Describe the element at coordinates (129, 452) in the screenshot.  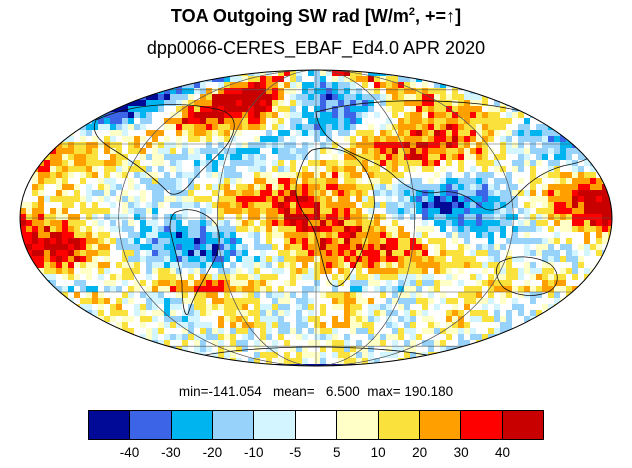
I see `colorbar-tick-label: -40` at that location.